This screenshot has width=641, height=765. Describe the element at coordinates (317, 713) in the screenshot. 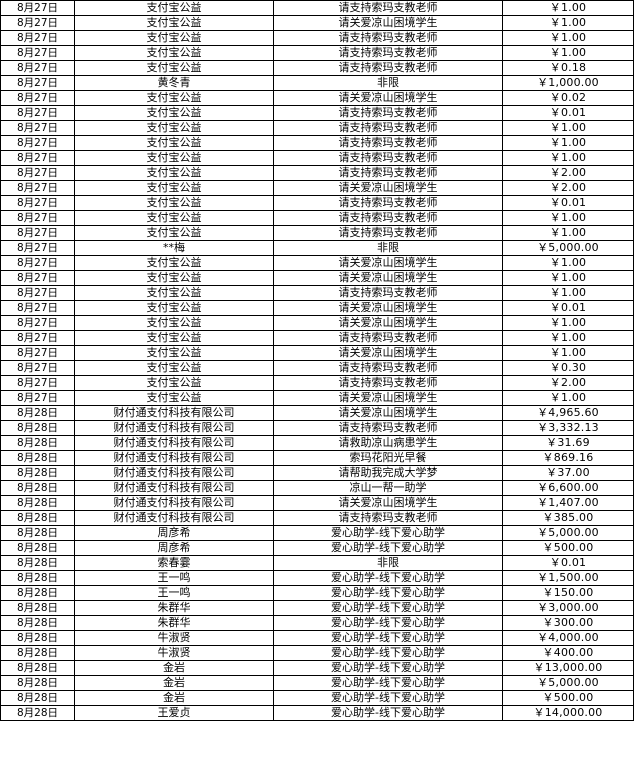

I see `table-row: 8月28日 王爱贞 爱心助学-线下爱心助学 ￥14,000.00` at that location.